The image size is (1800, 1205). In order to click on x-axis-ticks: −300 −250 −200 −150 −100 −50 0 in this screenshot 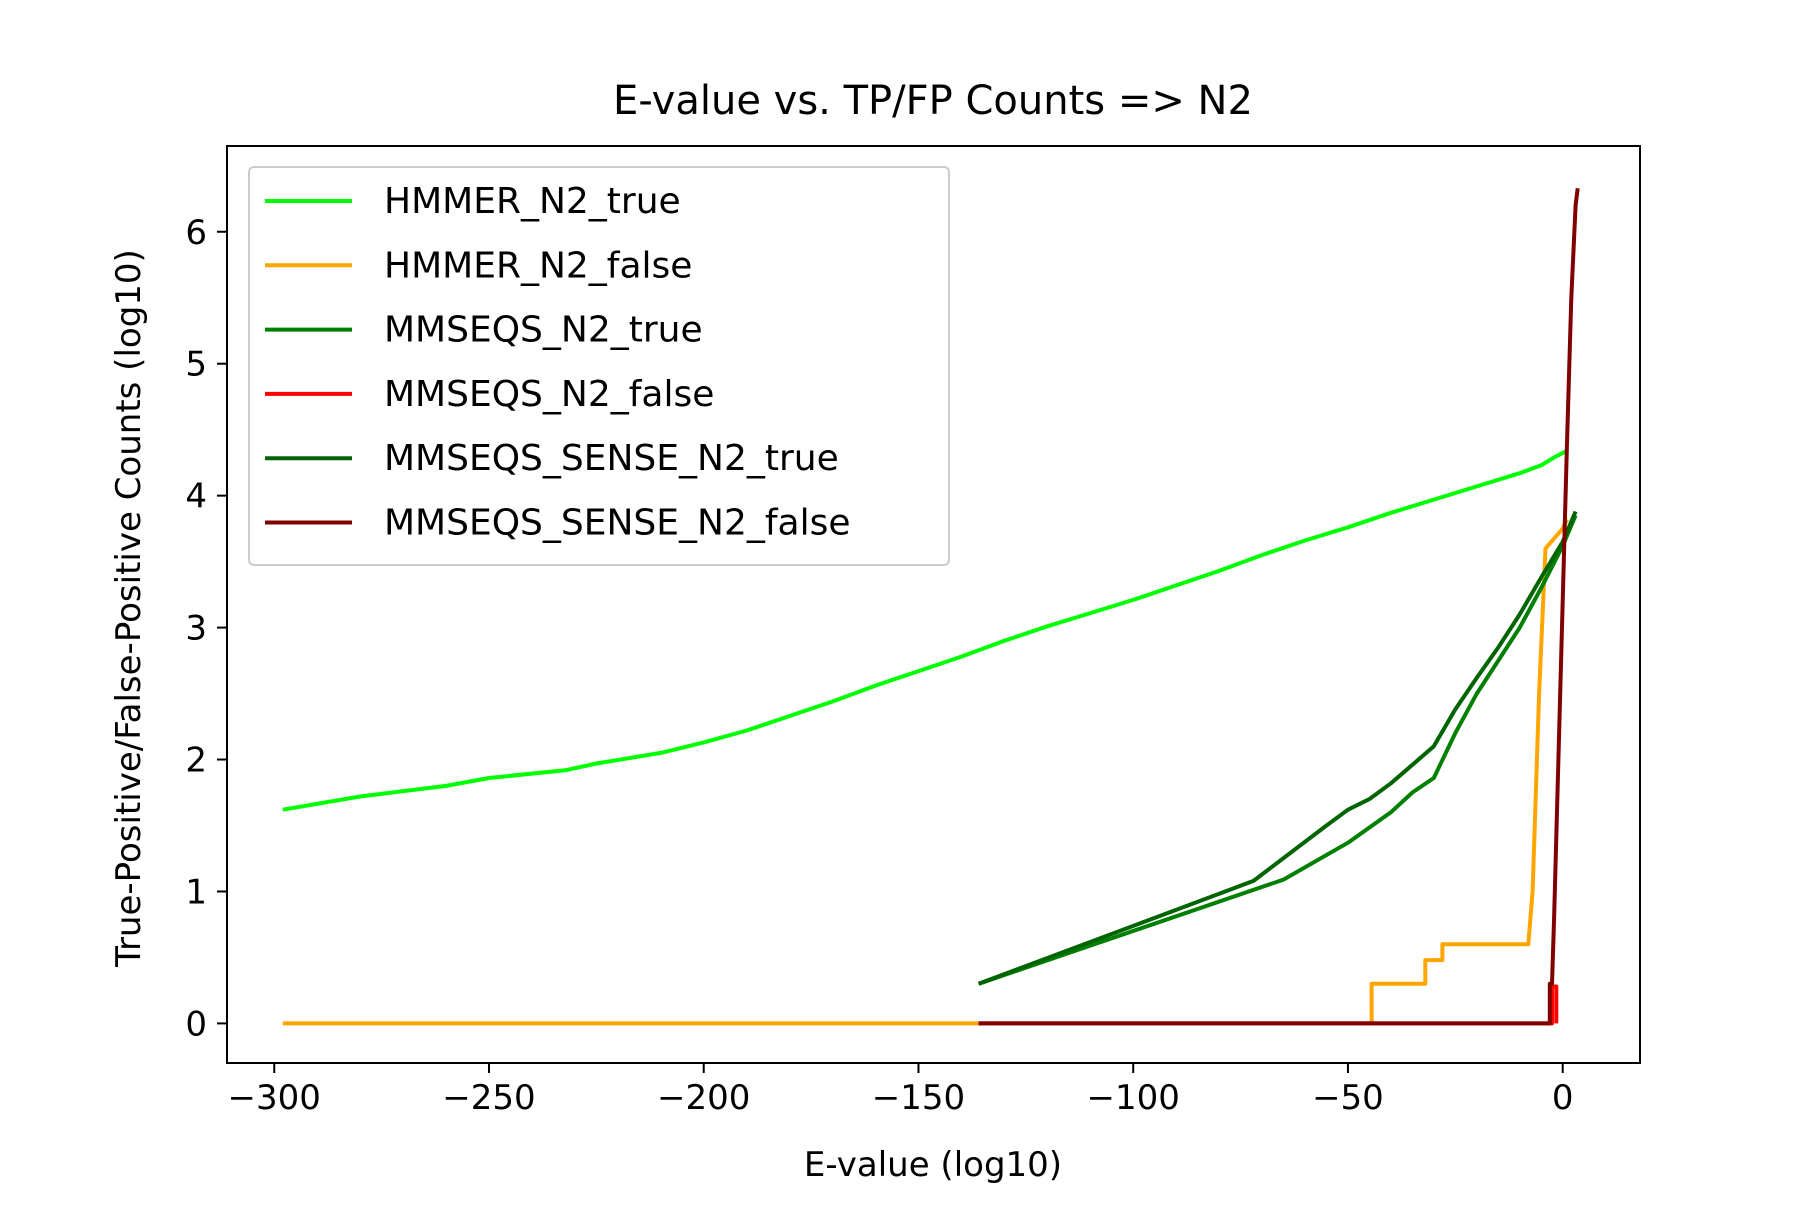, I will do `click(901, 1090)`.